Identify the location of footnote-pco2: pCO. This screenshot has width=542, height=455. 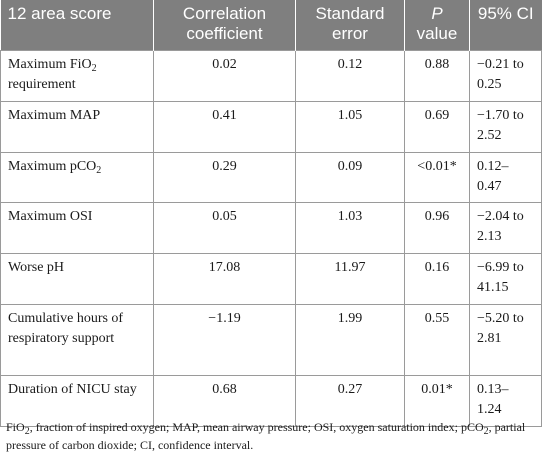
(472, 427).